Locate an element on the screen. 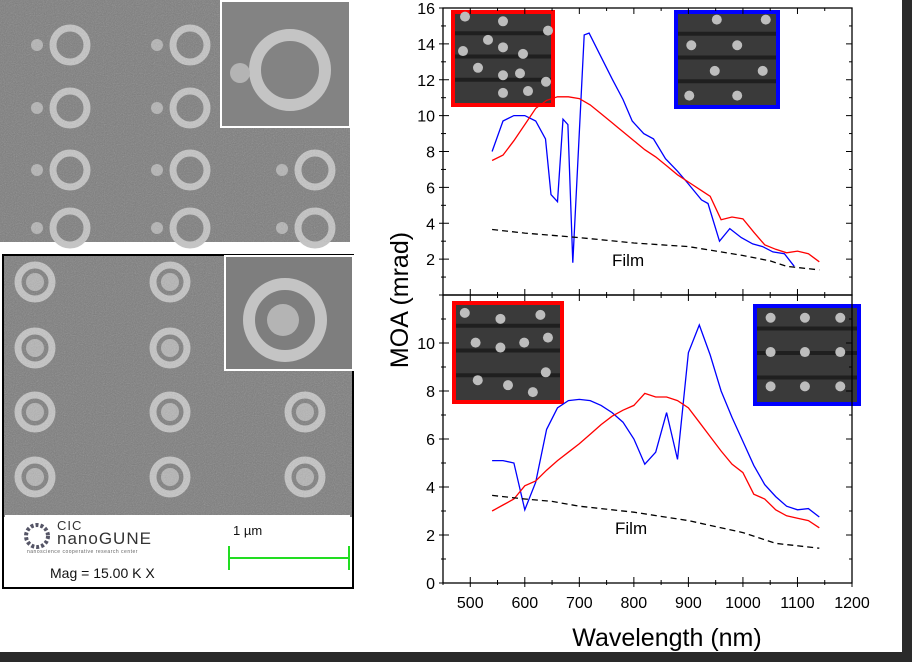 The width and height of the screenshot is (912, 662). blue-inset-top is located at coordinates (727, 59).